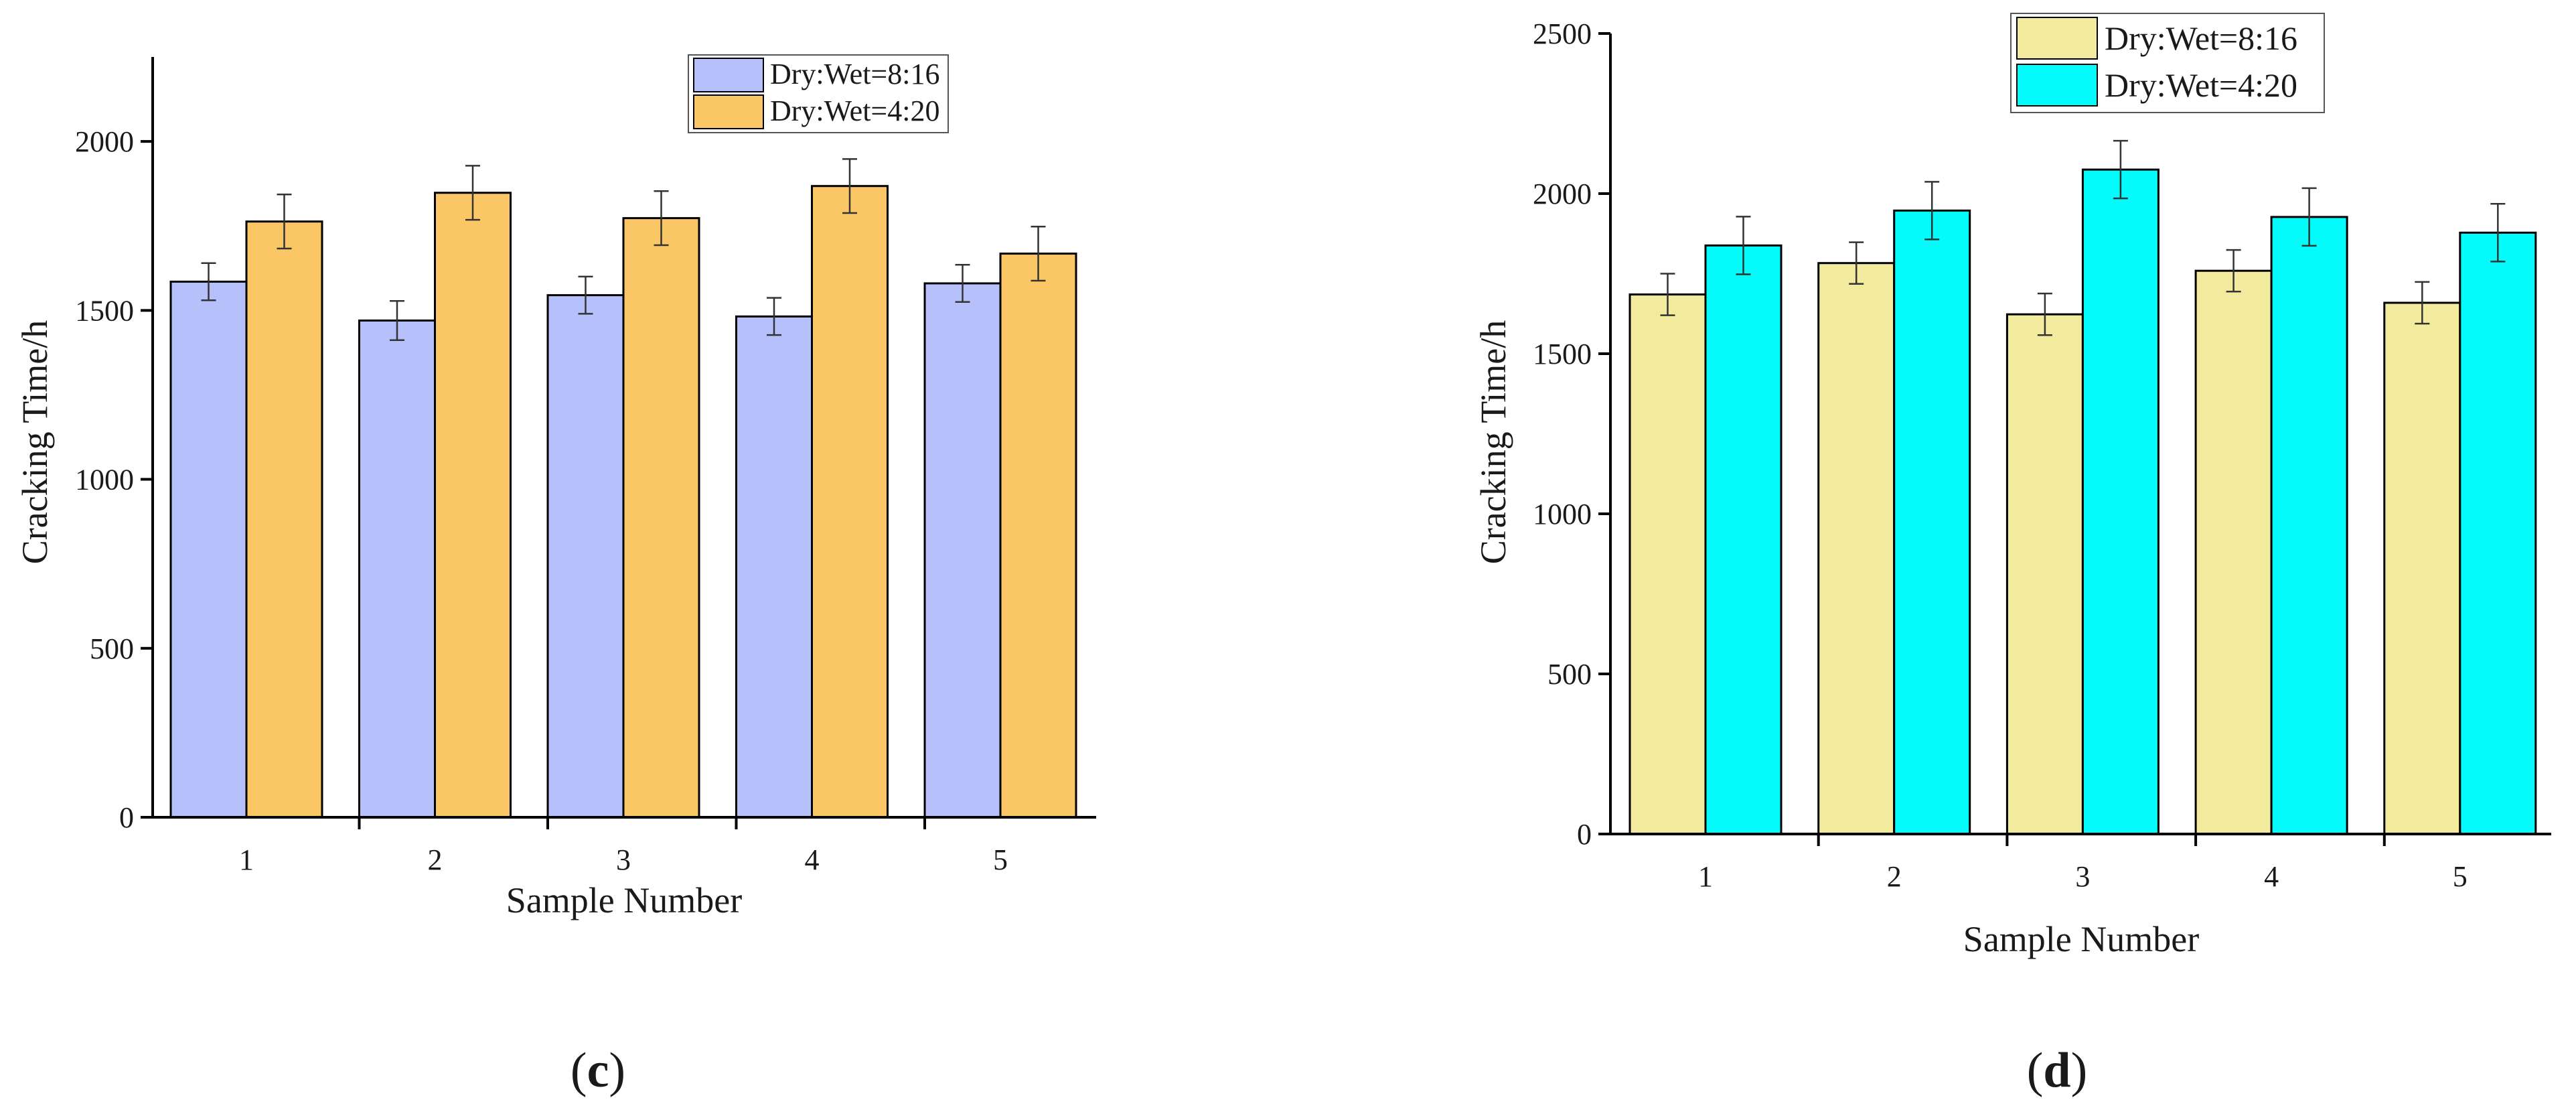  I want to click on legend-label-c-2: Dry:Wet=4:20, so click(855, 111).